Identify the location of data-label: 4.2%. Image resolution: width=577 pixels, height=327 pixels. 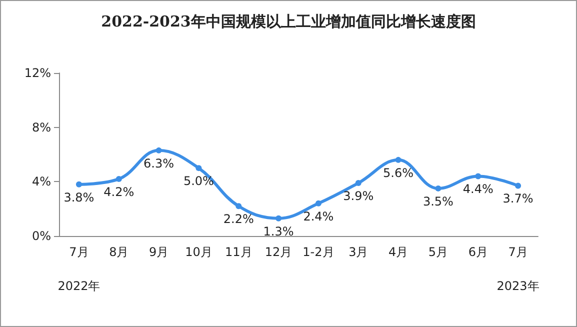
(119, 191).